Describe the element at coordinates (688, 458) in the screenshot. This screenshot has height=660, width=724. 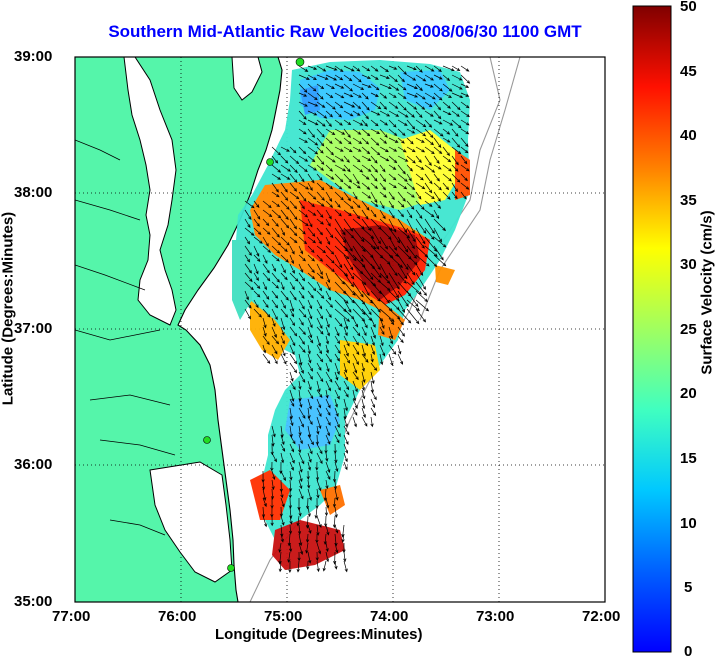
I see `colorbar-tick: 15` at that location.